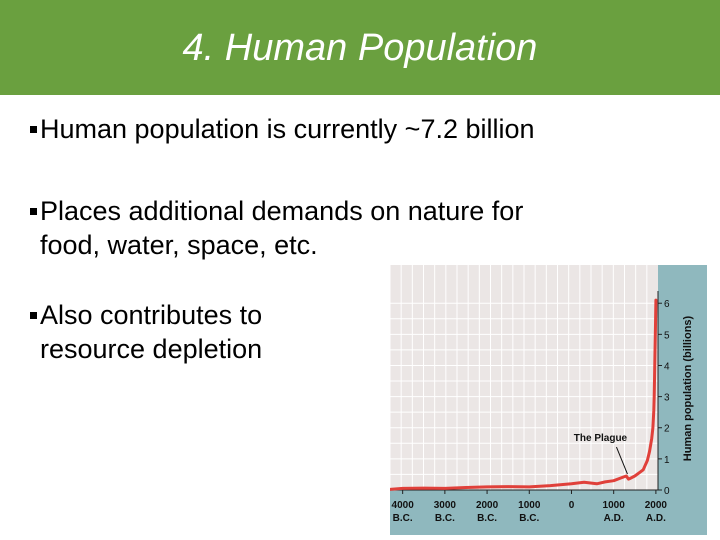 This screenshot has width=720, height=540. What do you see at coordinates (621, 460) in the screenshot?
I see `annotation-pointer` at bounding box center [621, 460].